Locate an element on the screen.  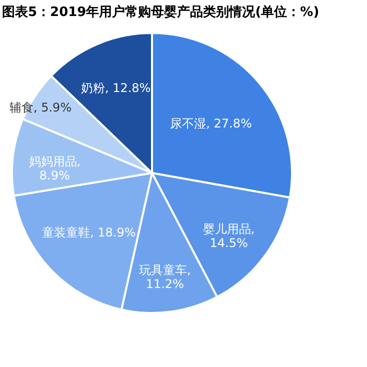
chart-title: 图表5：2019年用户常购母婴产品类别情况(单位：%) is located at coordinates (161, 12).